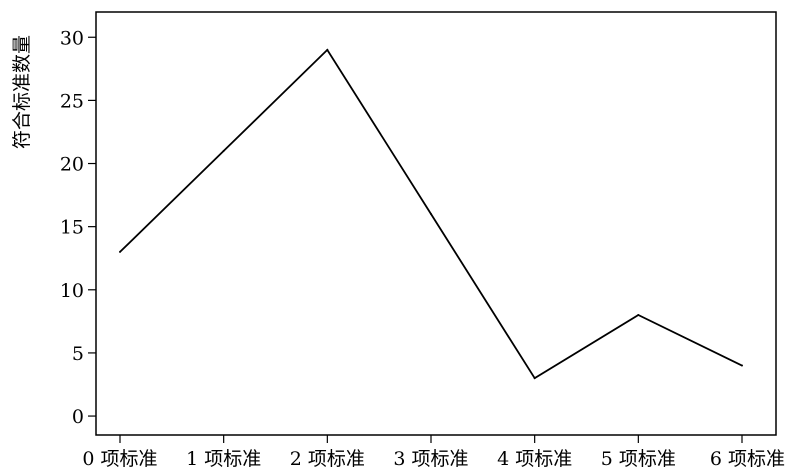 Image resolution: width=789 pixels, height=470 pixels. Describe the element at coordinates (430, 459) in the screenshot. I see `x-tick-label: 3 项标准` at that location.